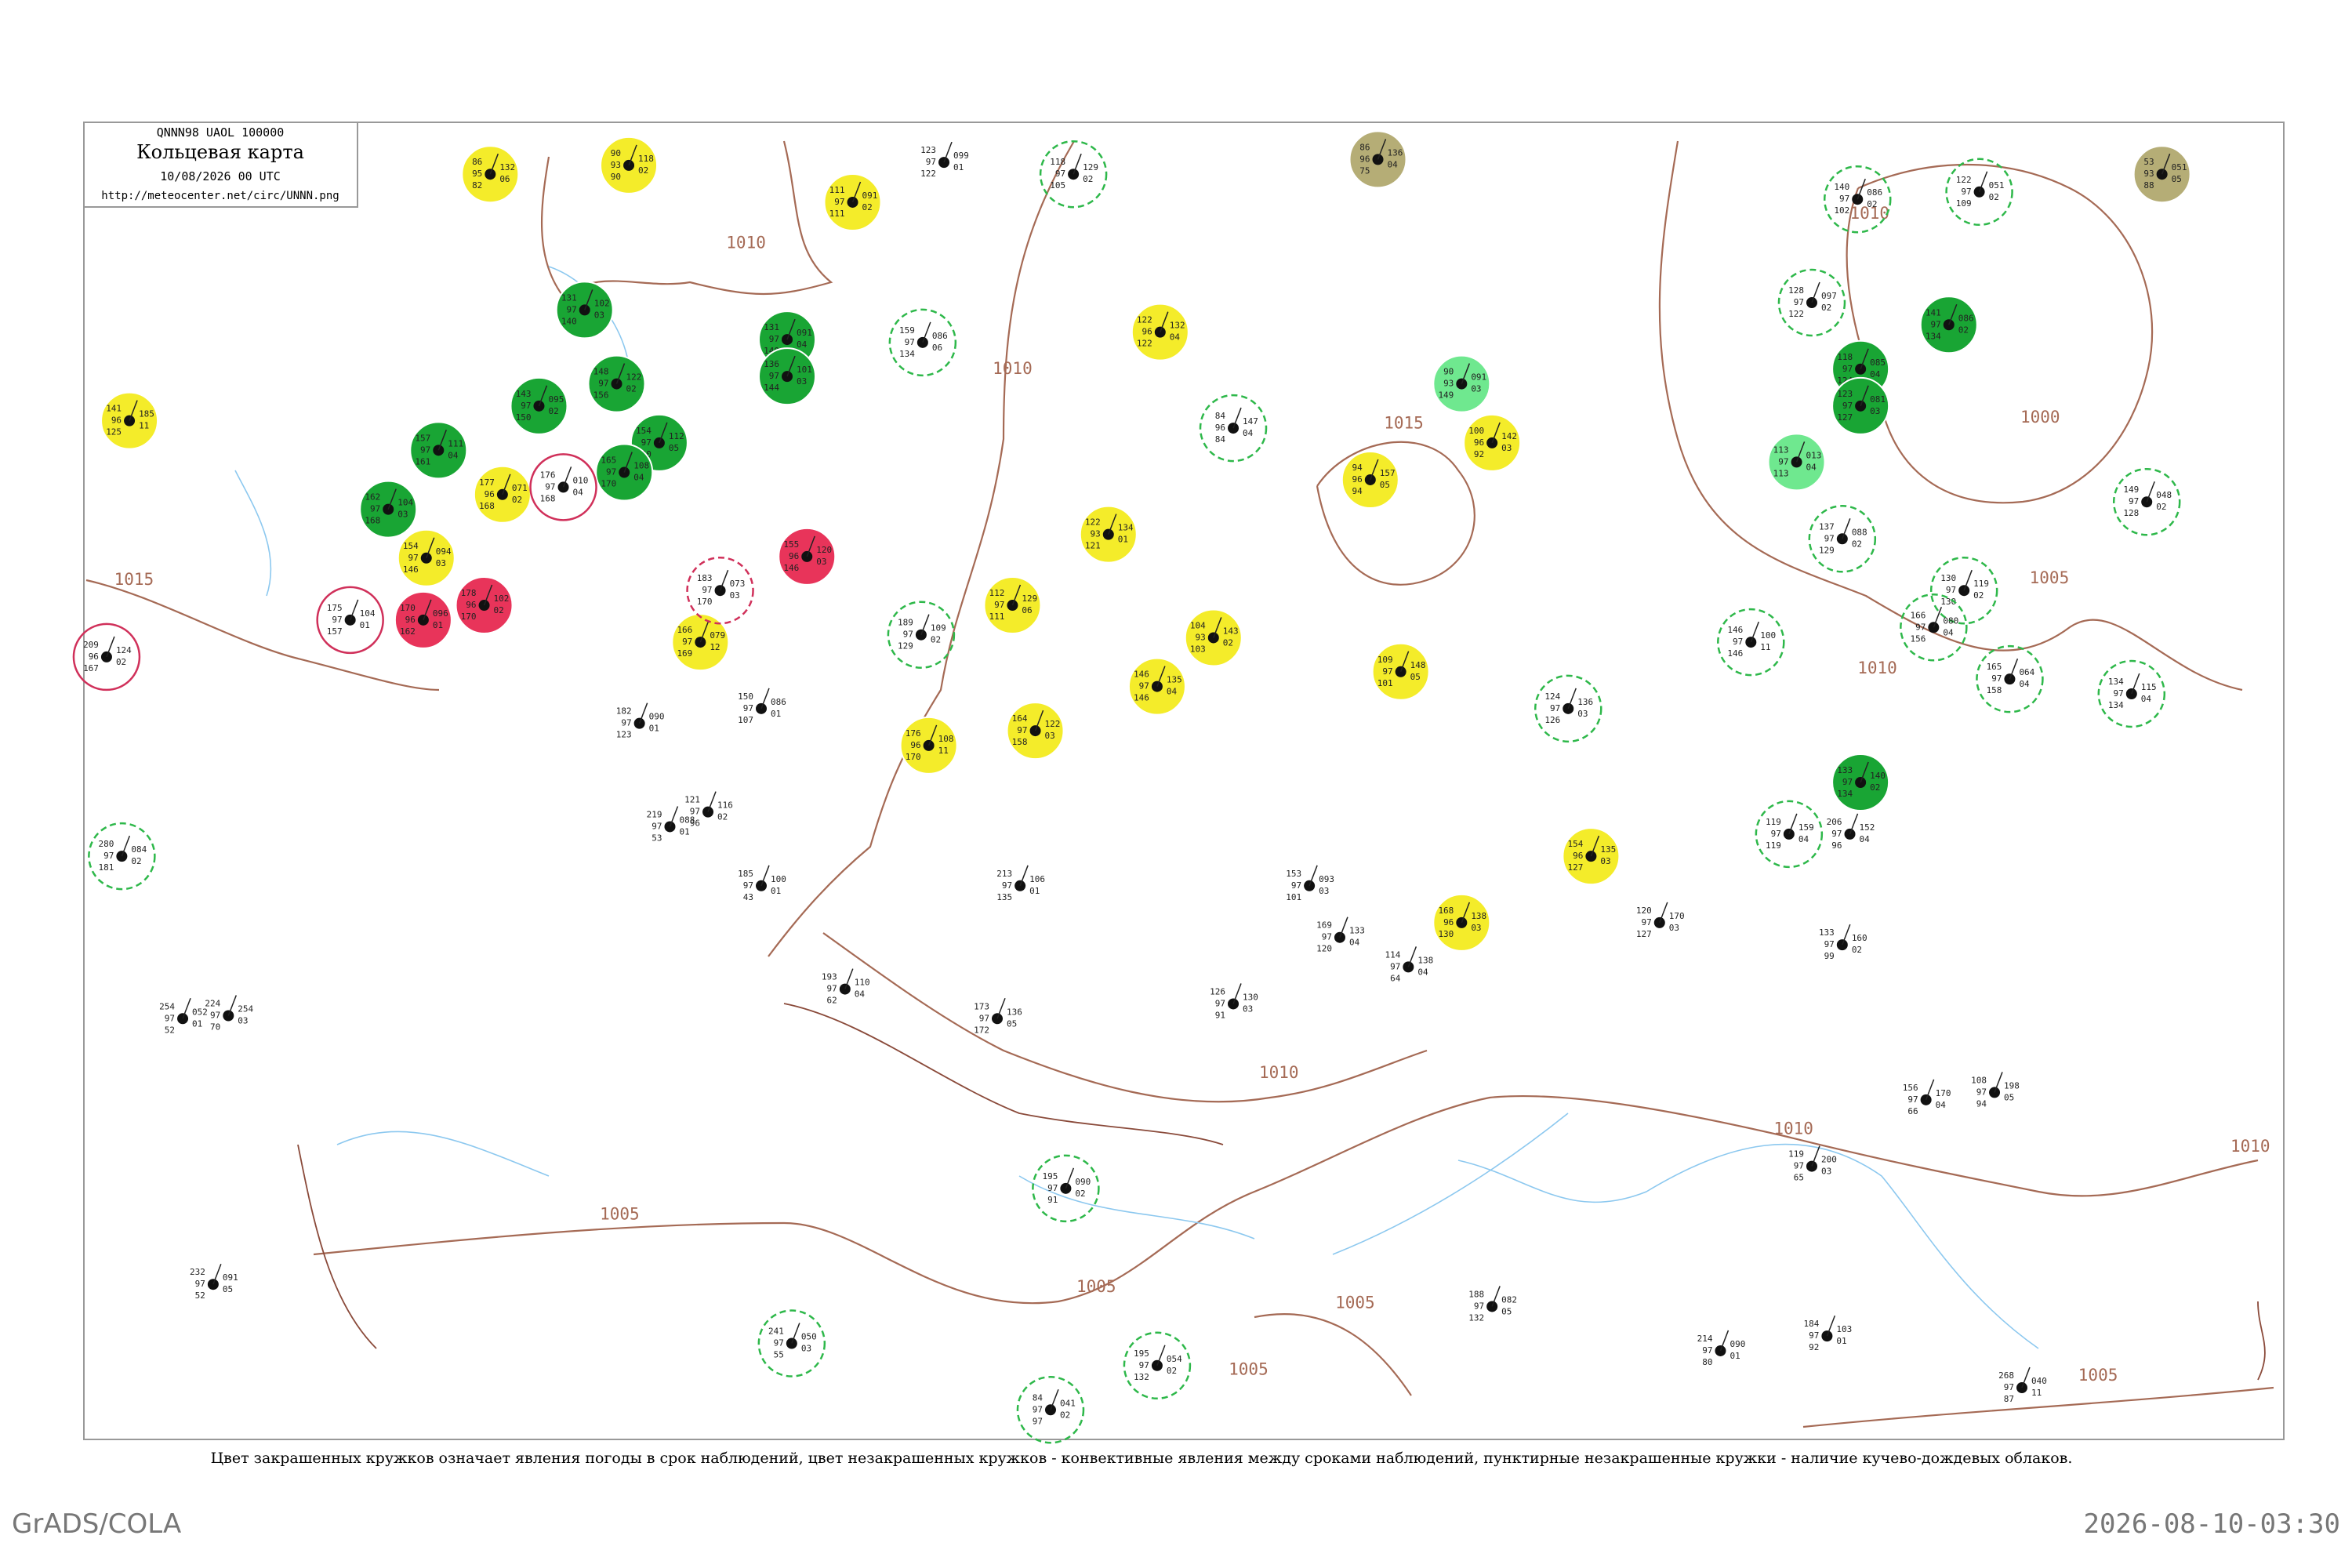 The height and width of the screenshot is (1568, 2352). I want to click on station-value: 079, so click(717, 635).